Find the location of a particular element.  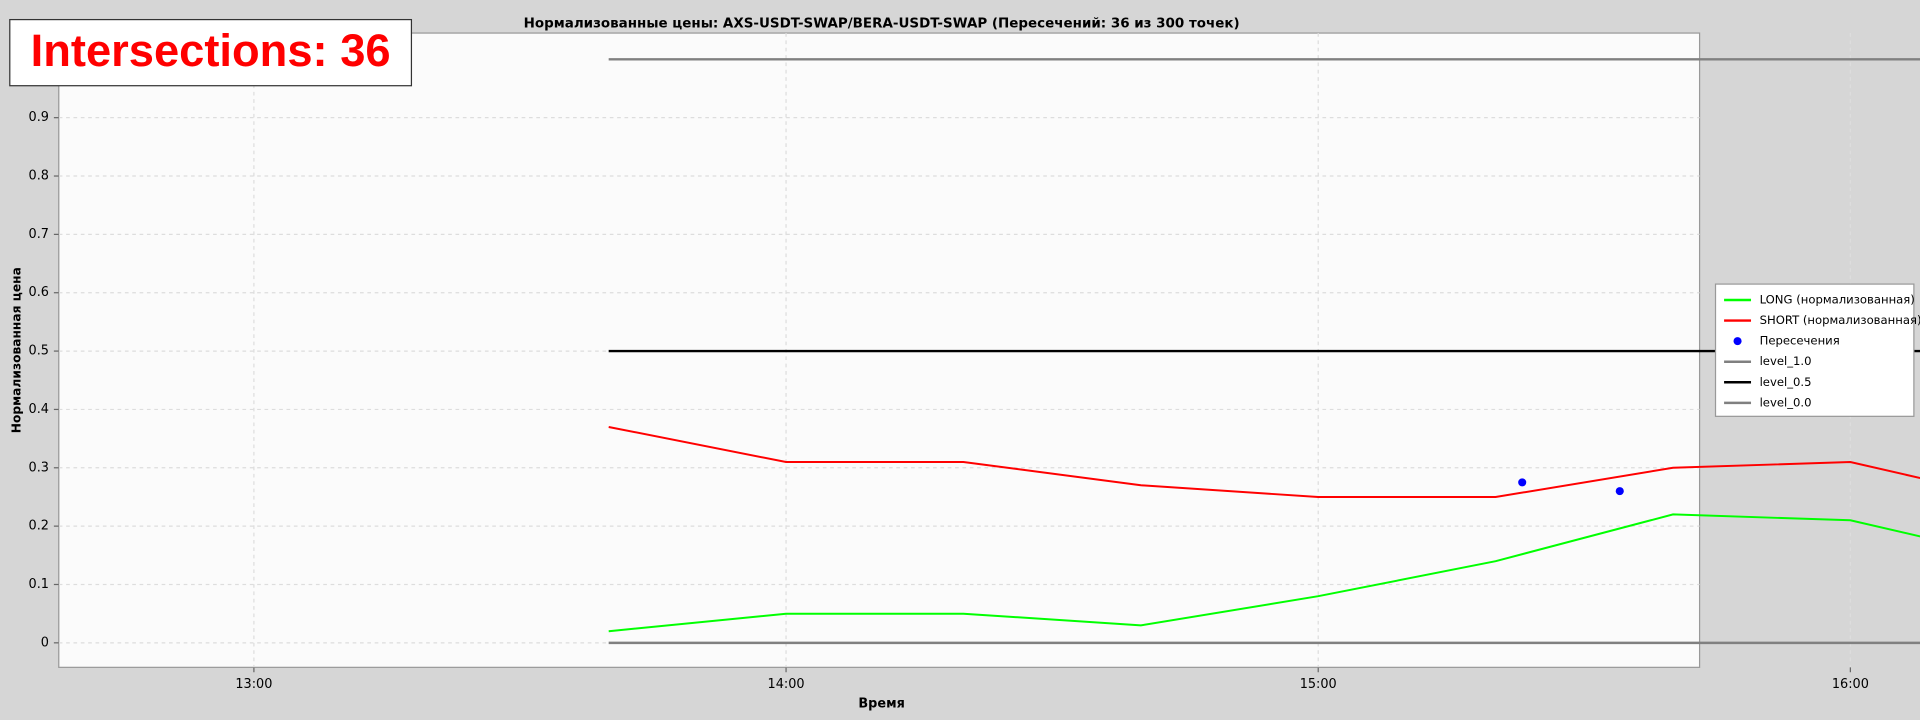

y-tick-label: 0.3 is located at coordinates (39, 467).